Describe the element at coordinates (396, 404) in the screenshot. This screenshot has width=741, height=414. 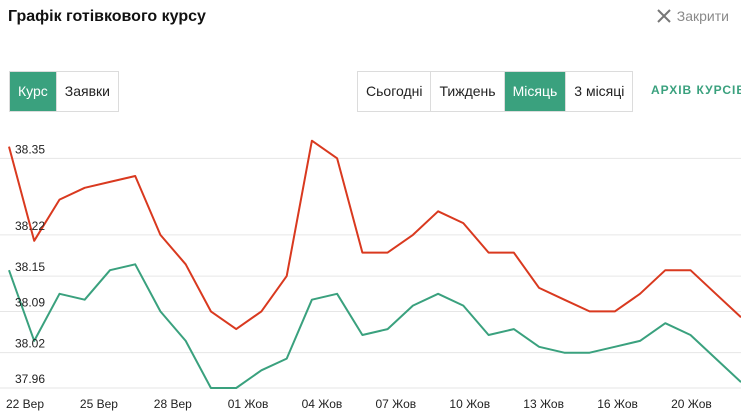
I see `x-tick-label: 07 Жов` at that location.